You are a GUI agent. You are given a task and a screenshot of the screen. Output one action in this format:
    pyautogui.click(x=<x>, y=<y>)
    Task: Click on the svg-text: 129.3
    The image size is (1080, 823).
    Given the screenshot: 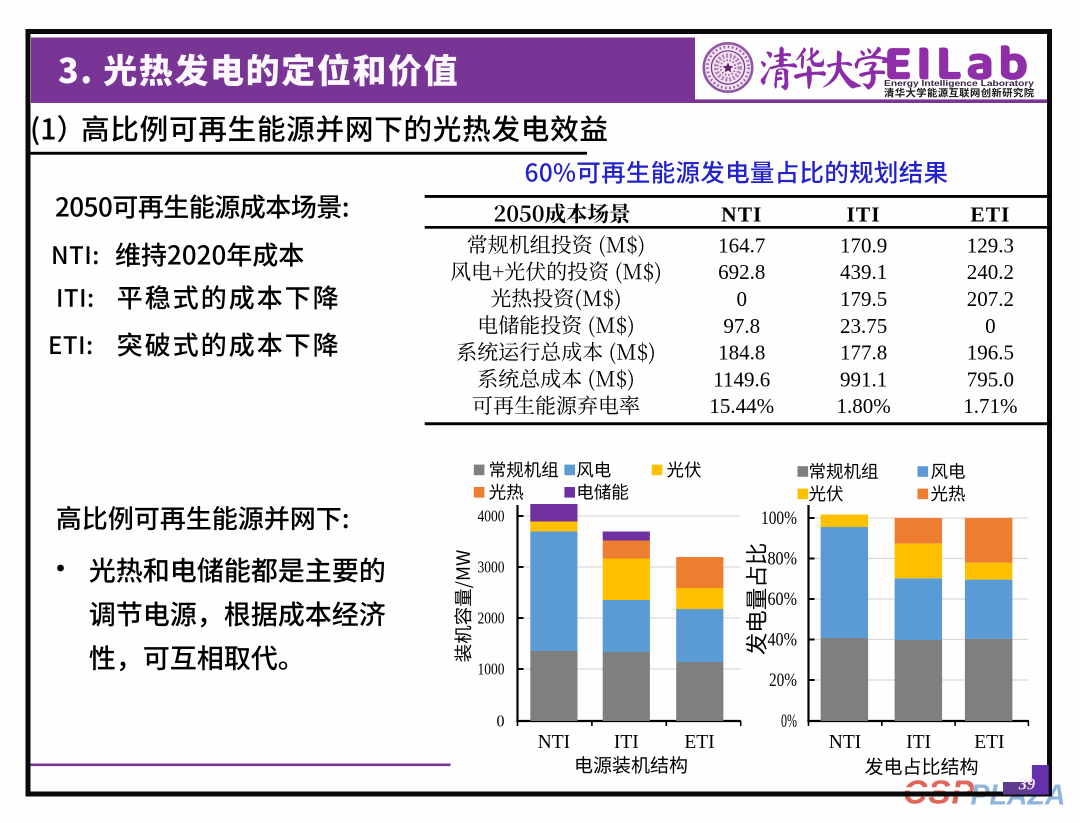 What is the action you would take?
    pyautogui.click(x=990, y=245)
    